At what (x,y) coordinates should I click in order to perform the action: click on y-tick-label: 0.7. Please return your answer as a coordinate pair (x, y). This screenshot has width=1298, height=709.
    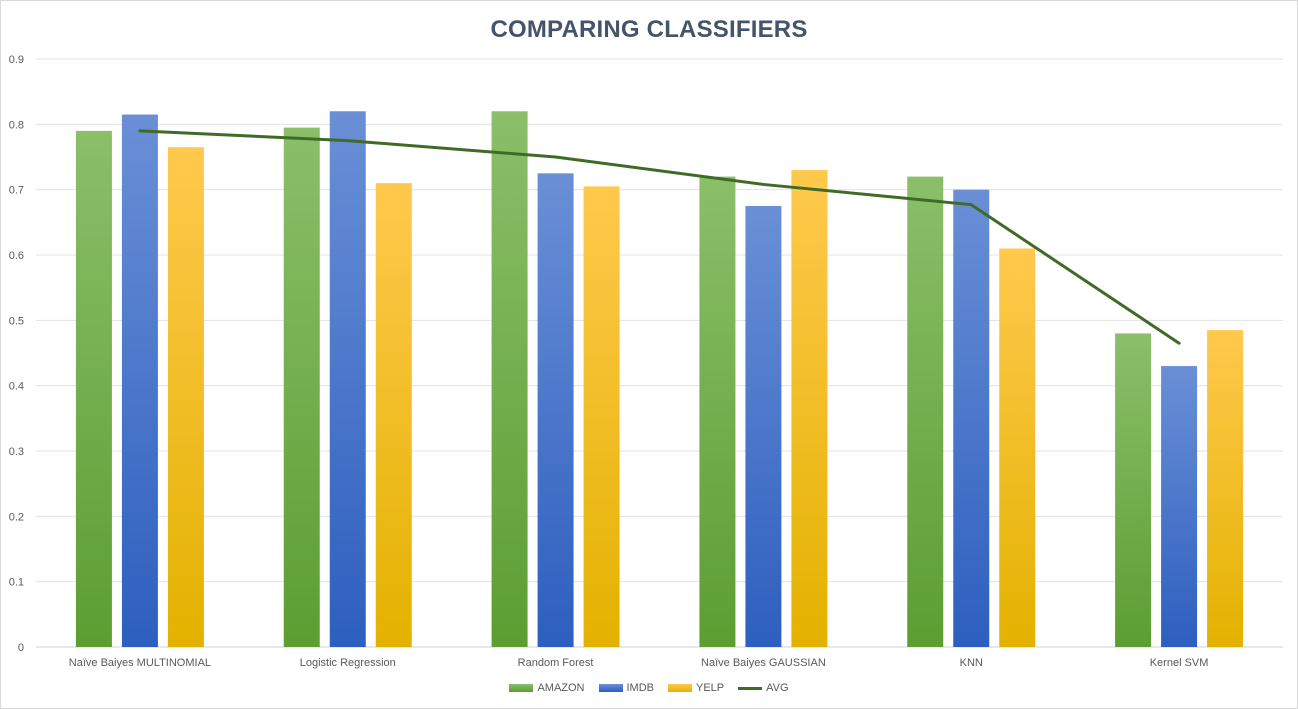
    Looking at the image, I should click on (16, 191).